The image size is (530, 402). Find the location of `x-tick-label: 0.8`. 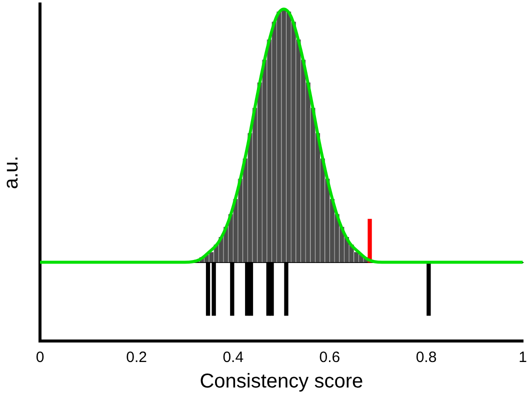

x-tick-label: 0.8 is located at coordinates (426, 357).